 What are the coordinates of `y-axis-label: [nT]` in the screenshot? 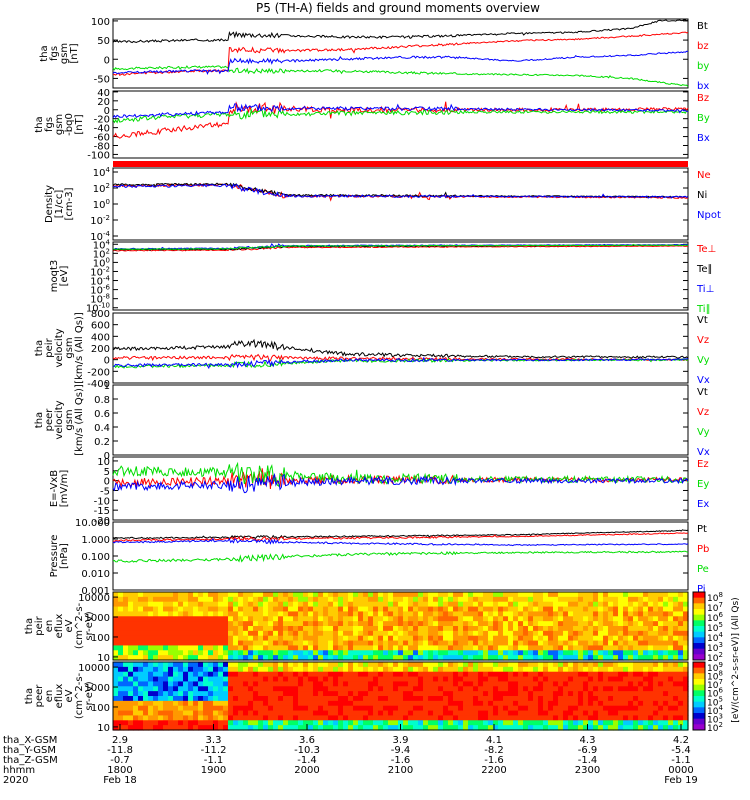 It's located at (74, 53).